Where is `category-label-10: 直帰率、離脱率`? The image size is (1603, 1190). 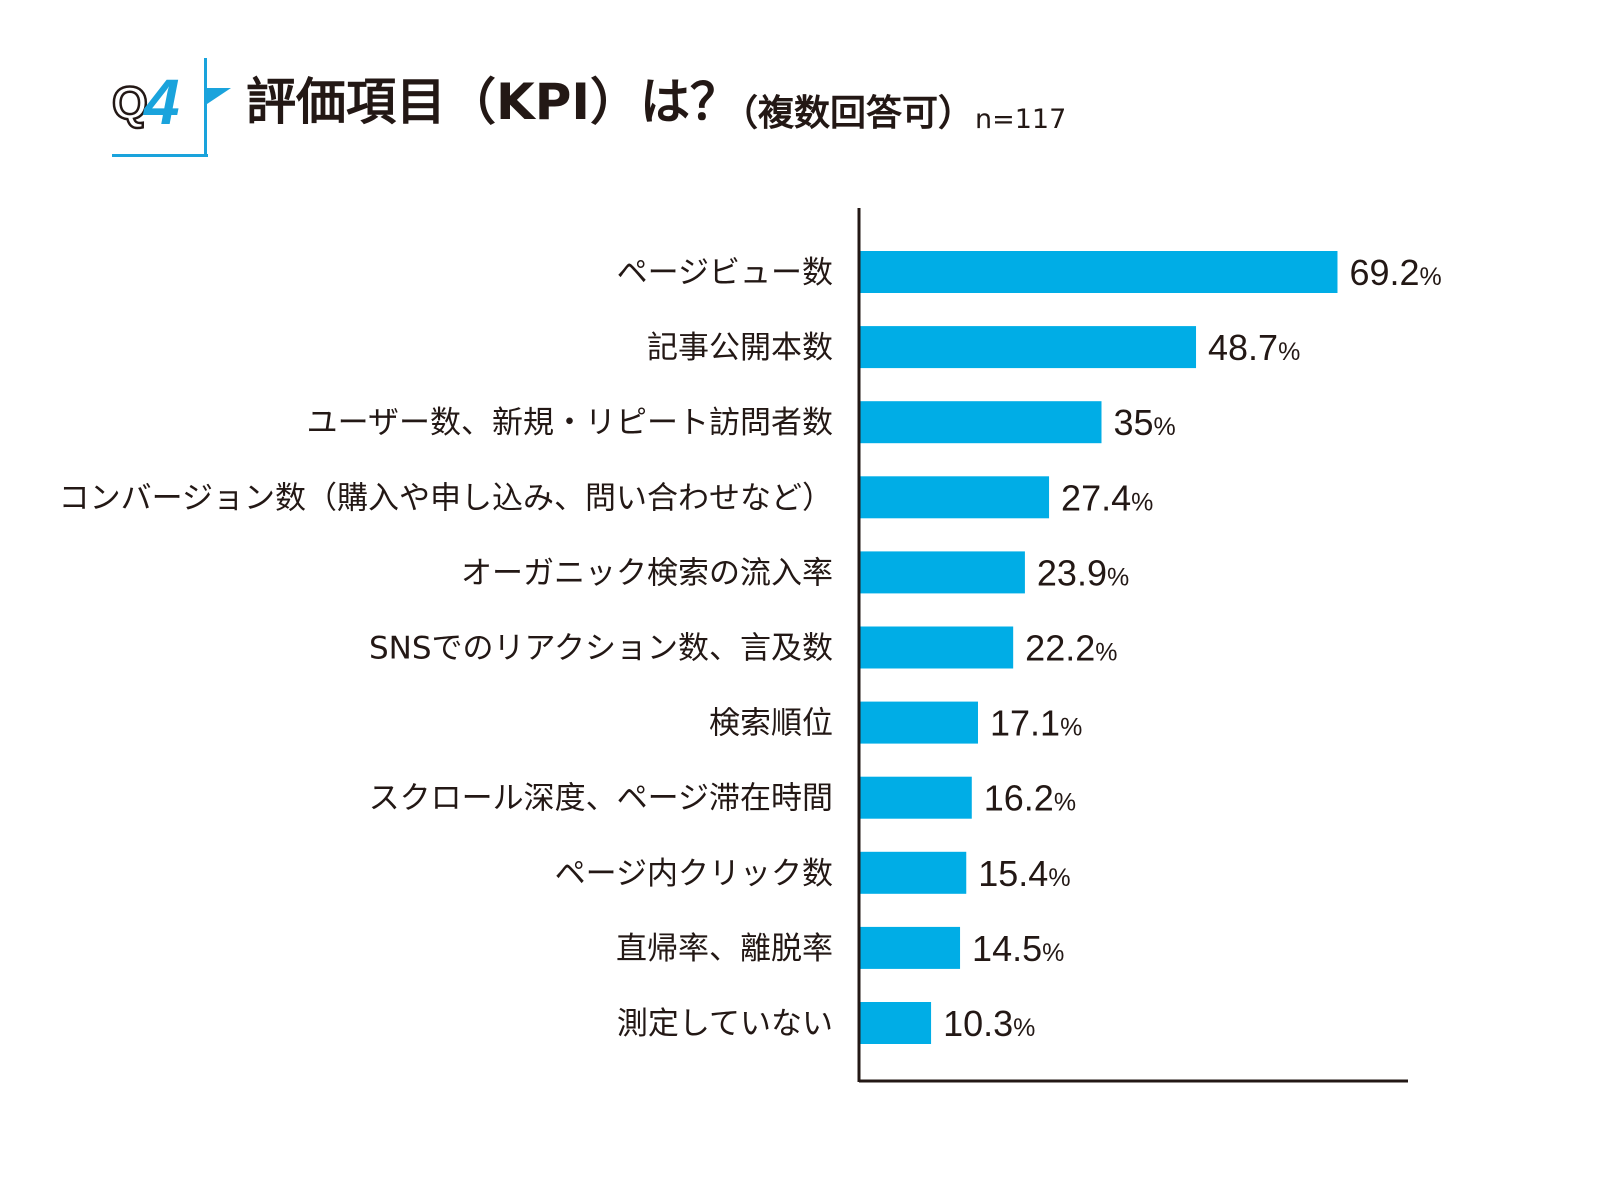 category-label-10: 直帰率、離脱率 is located at coordinates (724, 949).